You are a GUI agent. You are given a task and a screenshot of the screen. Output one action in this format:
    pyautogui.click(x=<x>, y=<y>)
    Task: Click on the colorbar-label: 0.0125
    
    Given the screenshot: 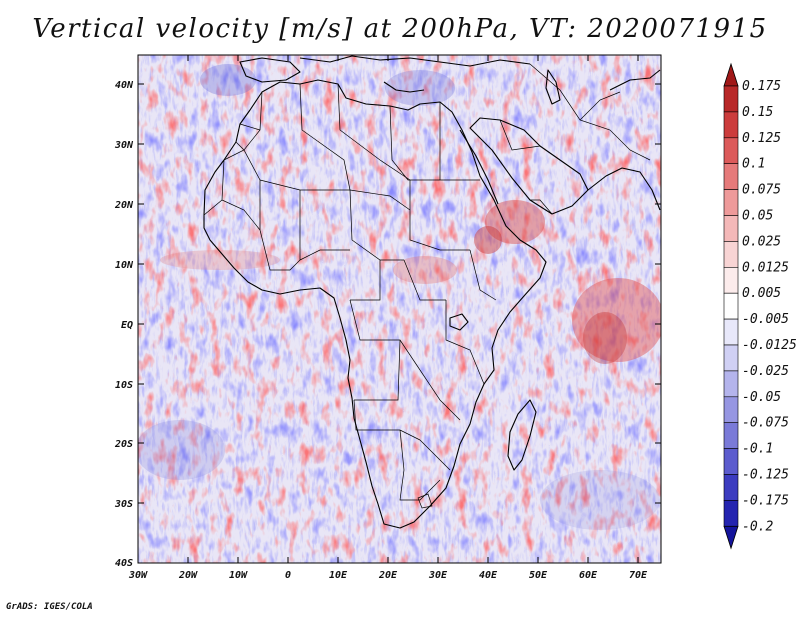 What is the action you would take?
    pyautogui.click(x=765, y=267)
    